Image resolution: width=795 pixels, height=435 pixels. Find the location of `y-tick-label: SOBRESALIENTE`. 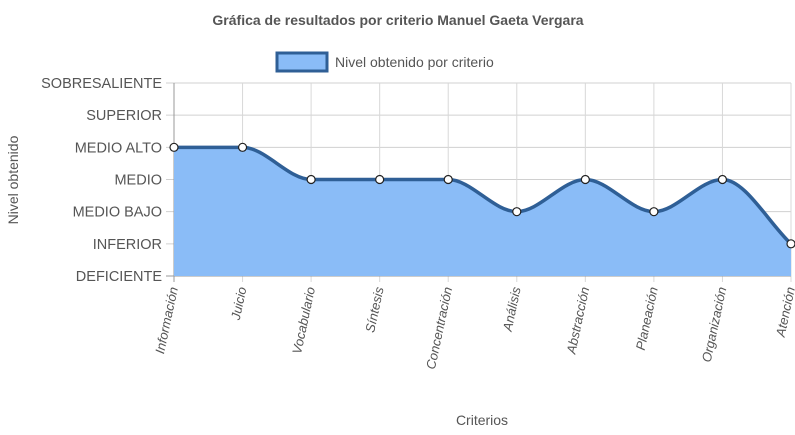

y-tick-label: SOBRESALIENTE is located at coordinates (101, 84).